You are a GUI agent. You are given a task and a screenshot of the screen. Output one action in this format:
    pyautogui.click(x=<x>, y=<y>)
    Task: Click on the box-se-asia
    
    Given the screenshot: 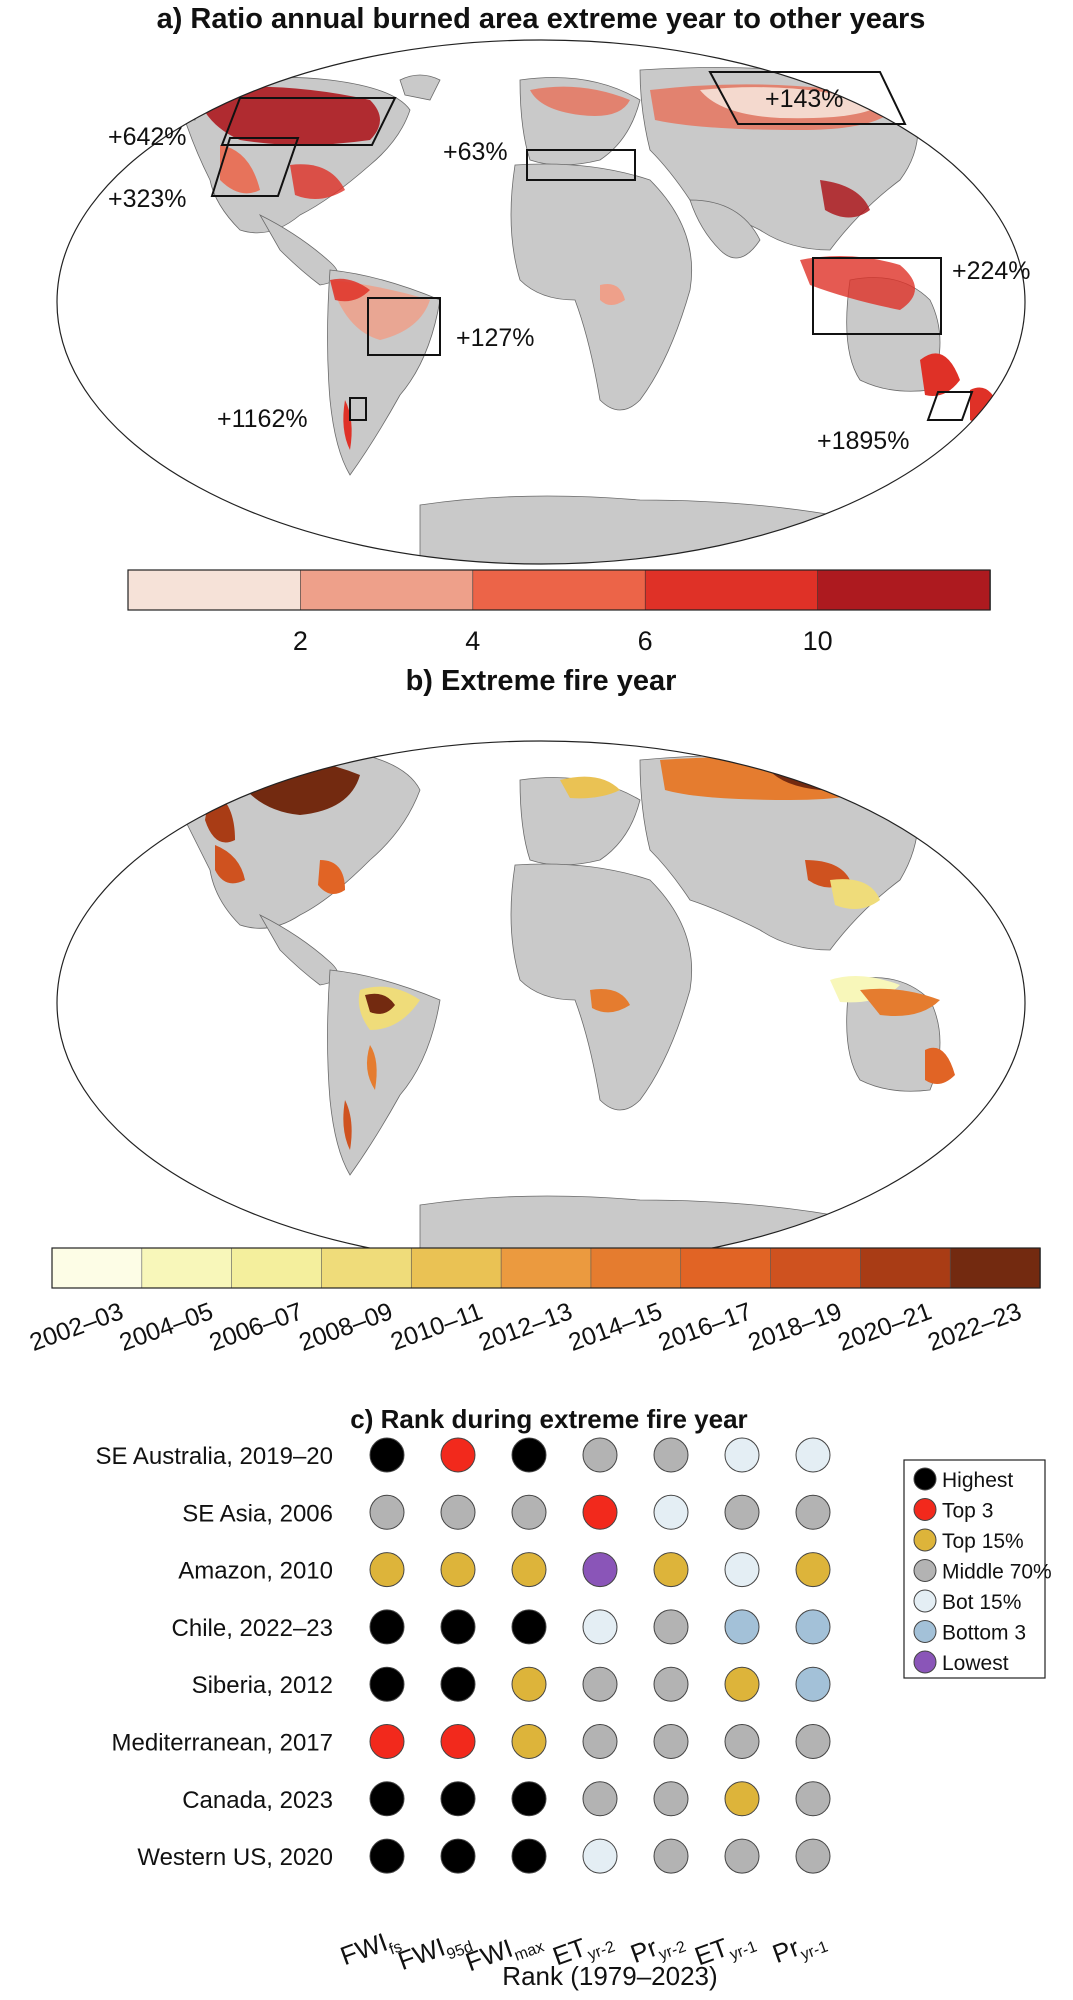 What is the action you would take?
    pyautogui.click(x=877, y=296)
    